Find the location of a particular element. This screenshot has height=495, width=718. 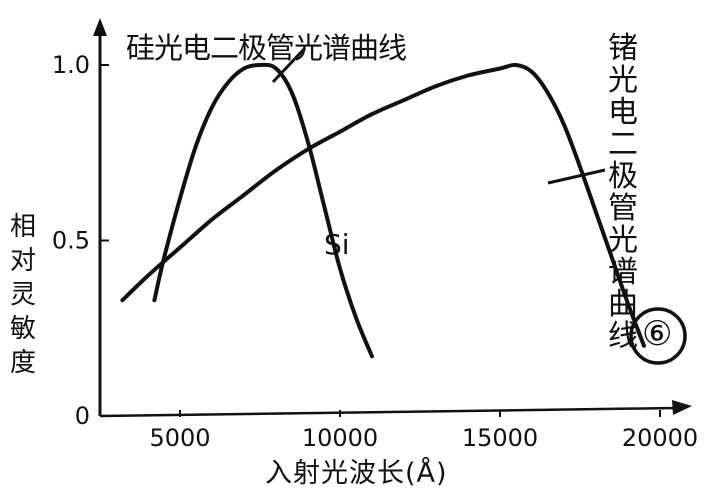

x-axis-line is located at coordinates (388, 412).